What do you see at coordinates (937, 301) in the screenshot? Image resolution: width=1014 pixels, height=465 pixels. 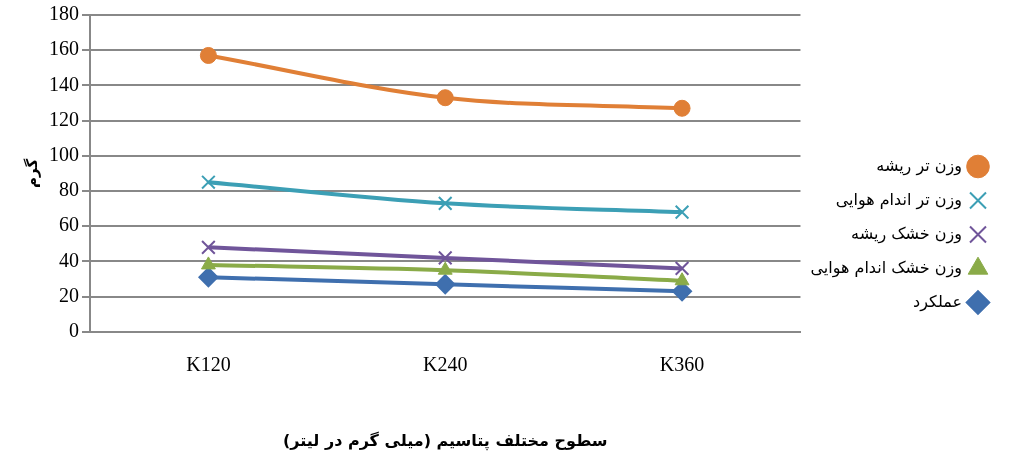 I see `legend-label: عملکرد` at bounding box center [937, 301].